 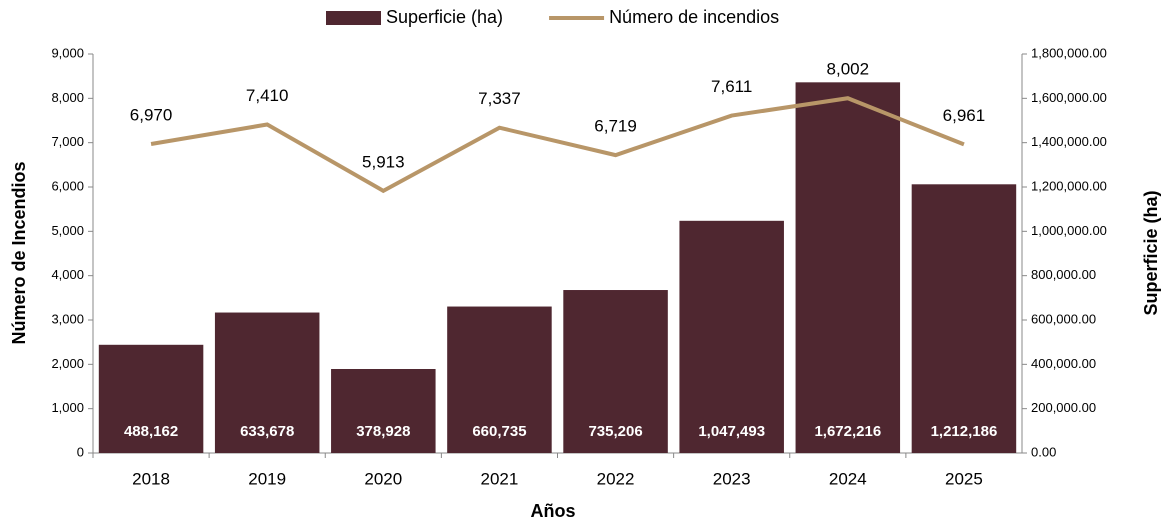 I want to click on y-tick-label: 5,000, so click(x=67, y=230).